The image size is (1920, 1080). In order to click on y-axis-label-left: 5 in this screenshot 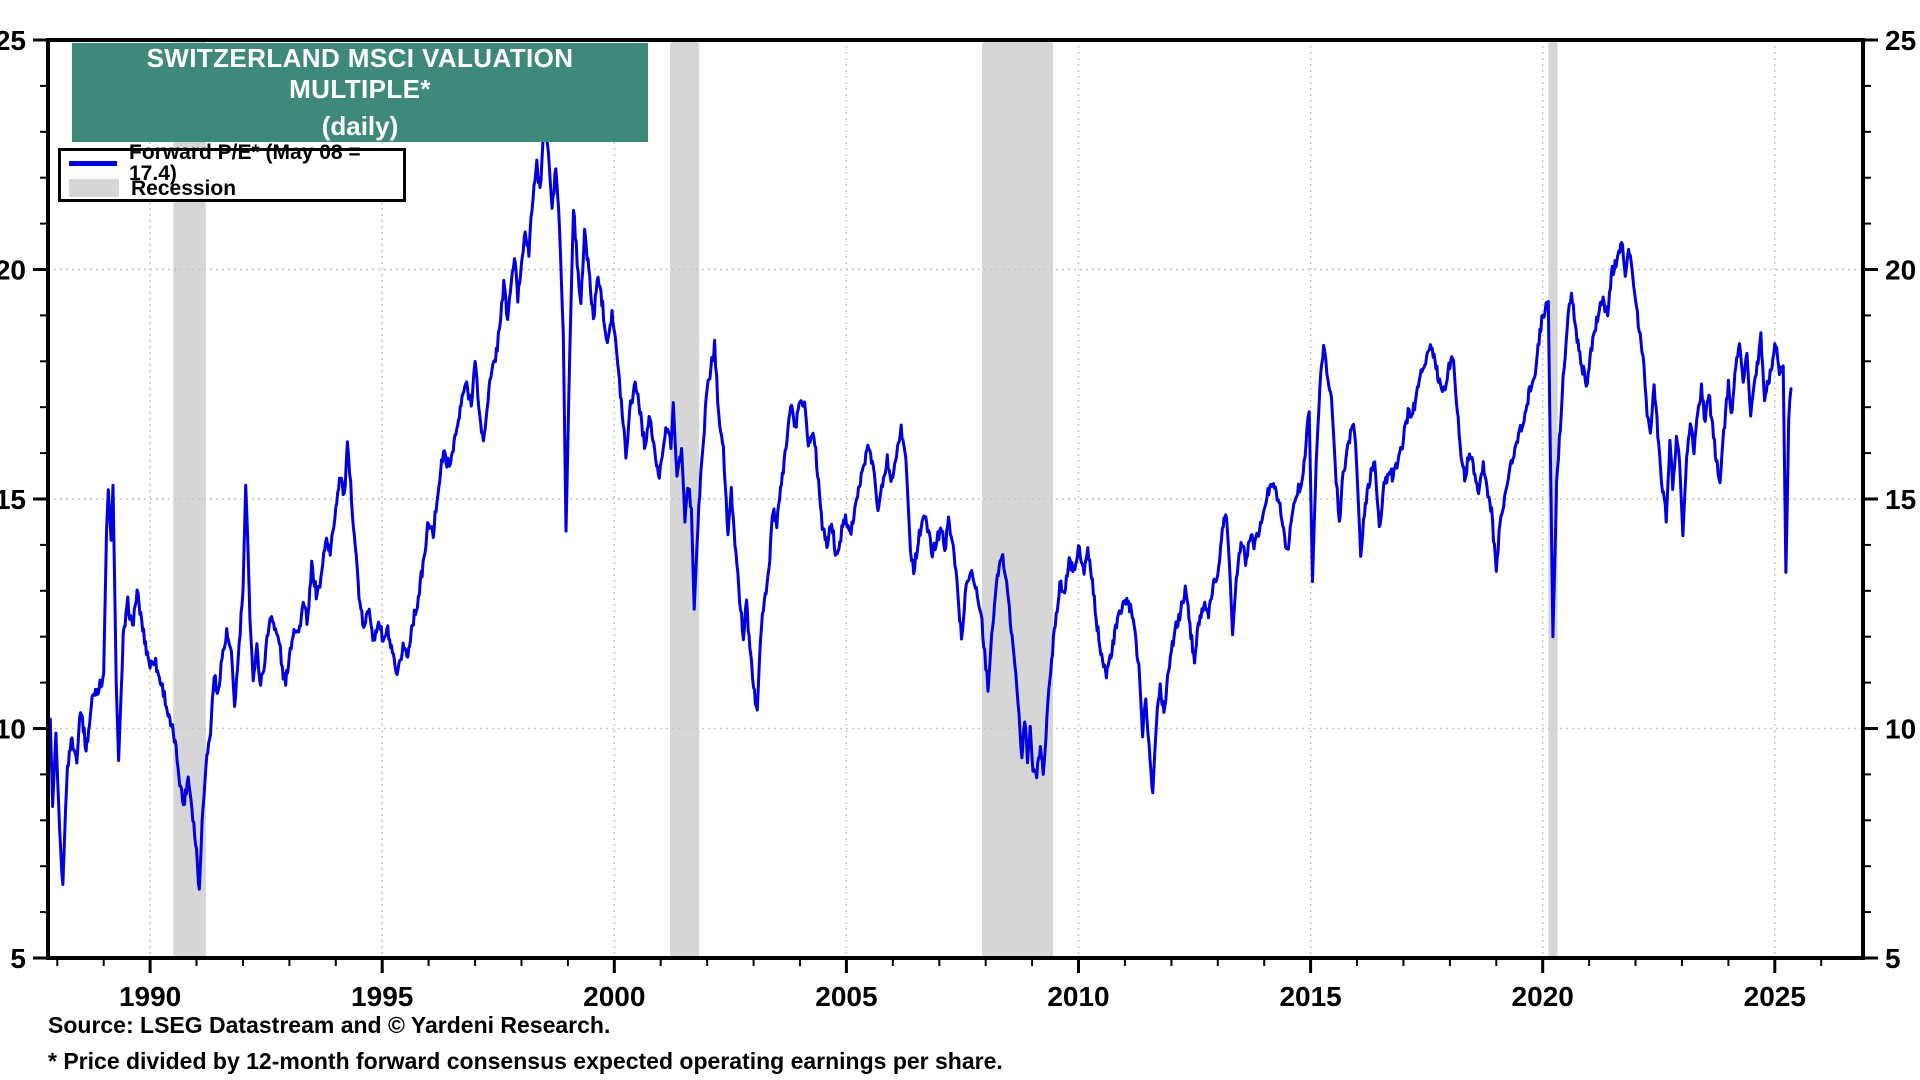, I will do `click(18, 958)`.